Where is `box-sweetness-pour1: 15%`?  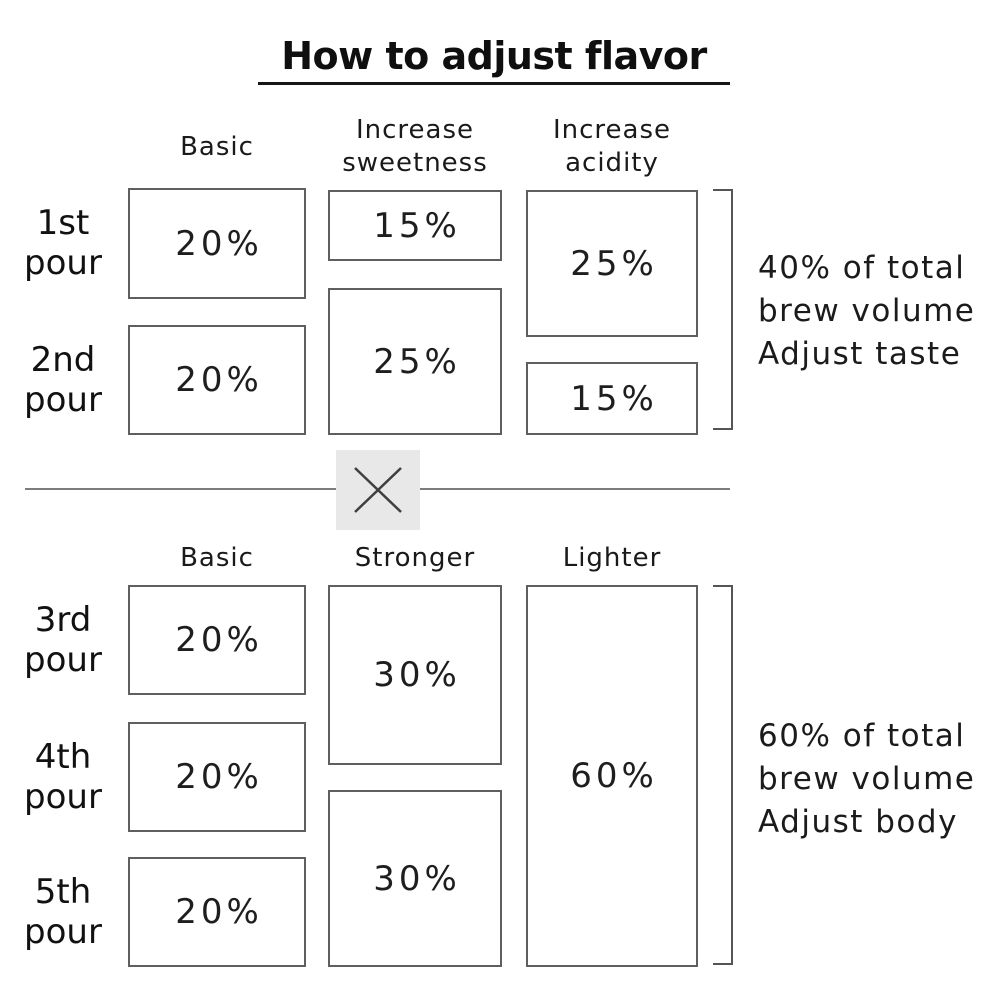 box-sweetness-pour1: 15% is located at coordinates (415, 225).